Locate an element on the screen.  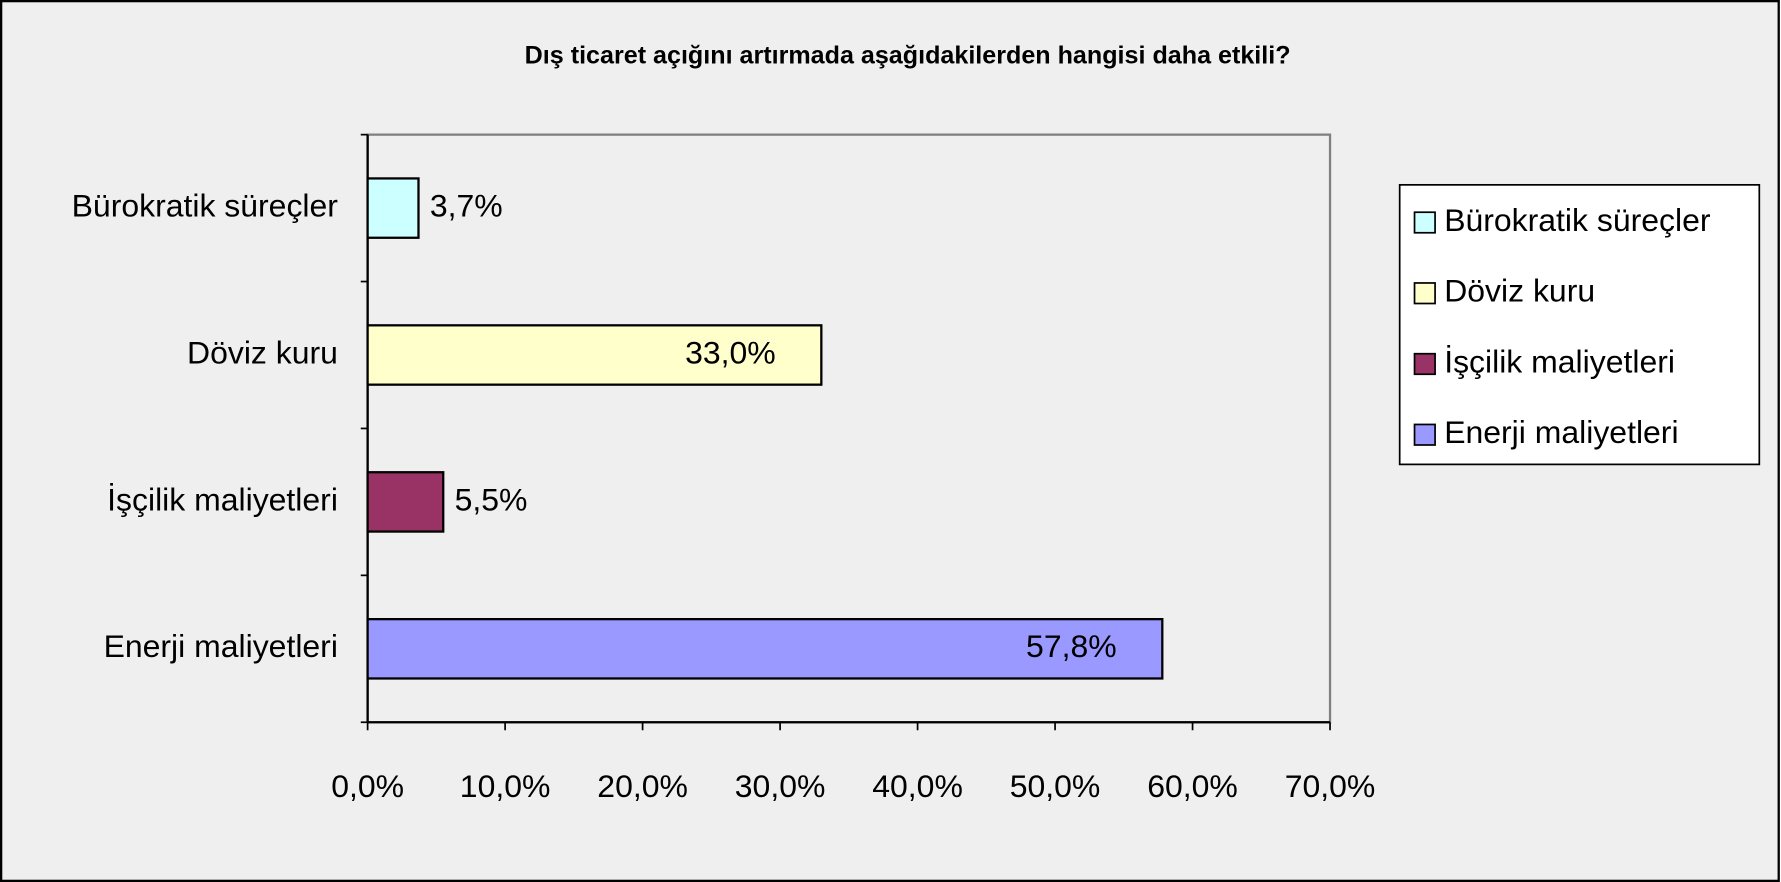
y-tick-label: İşçilik maliyetleri is located at coordinates (222, 499).